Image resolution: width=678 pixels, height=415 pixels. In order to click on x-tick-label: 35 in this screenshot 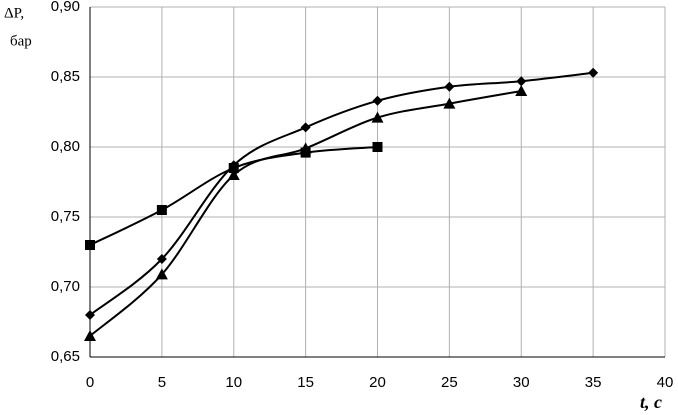, I will do `click(593, 382)`.